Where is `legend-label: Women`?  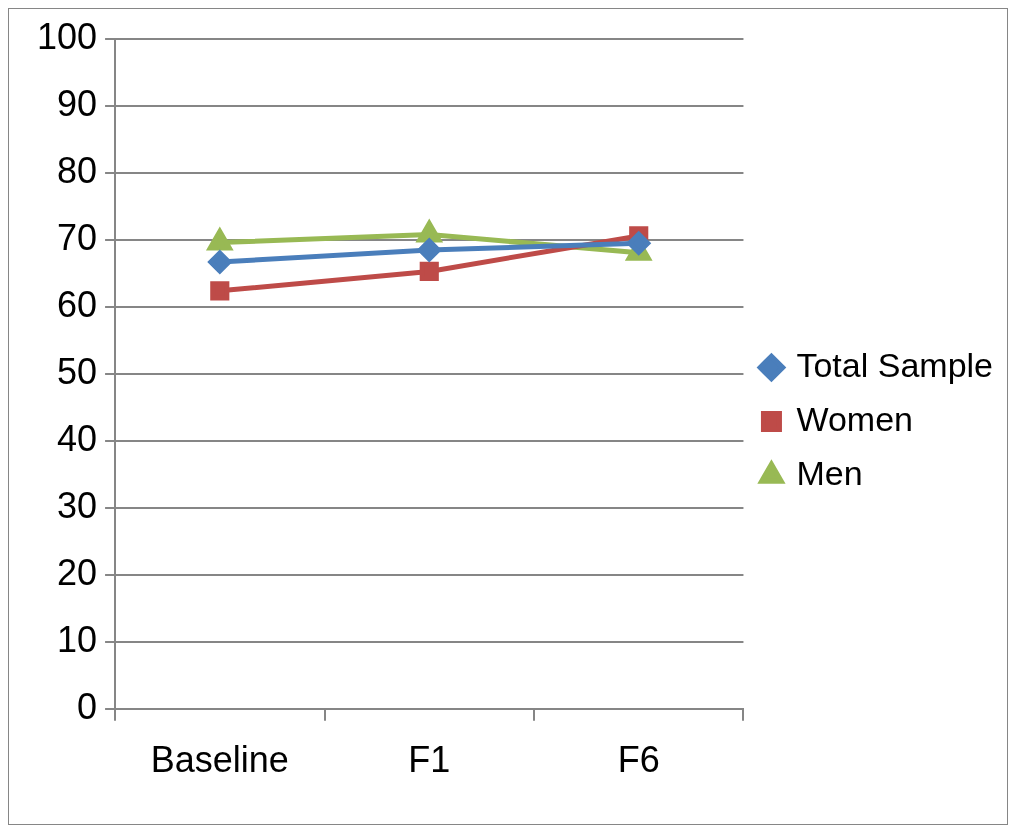 legend-label: Women is located at coordinates (854, 418).